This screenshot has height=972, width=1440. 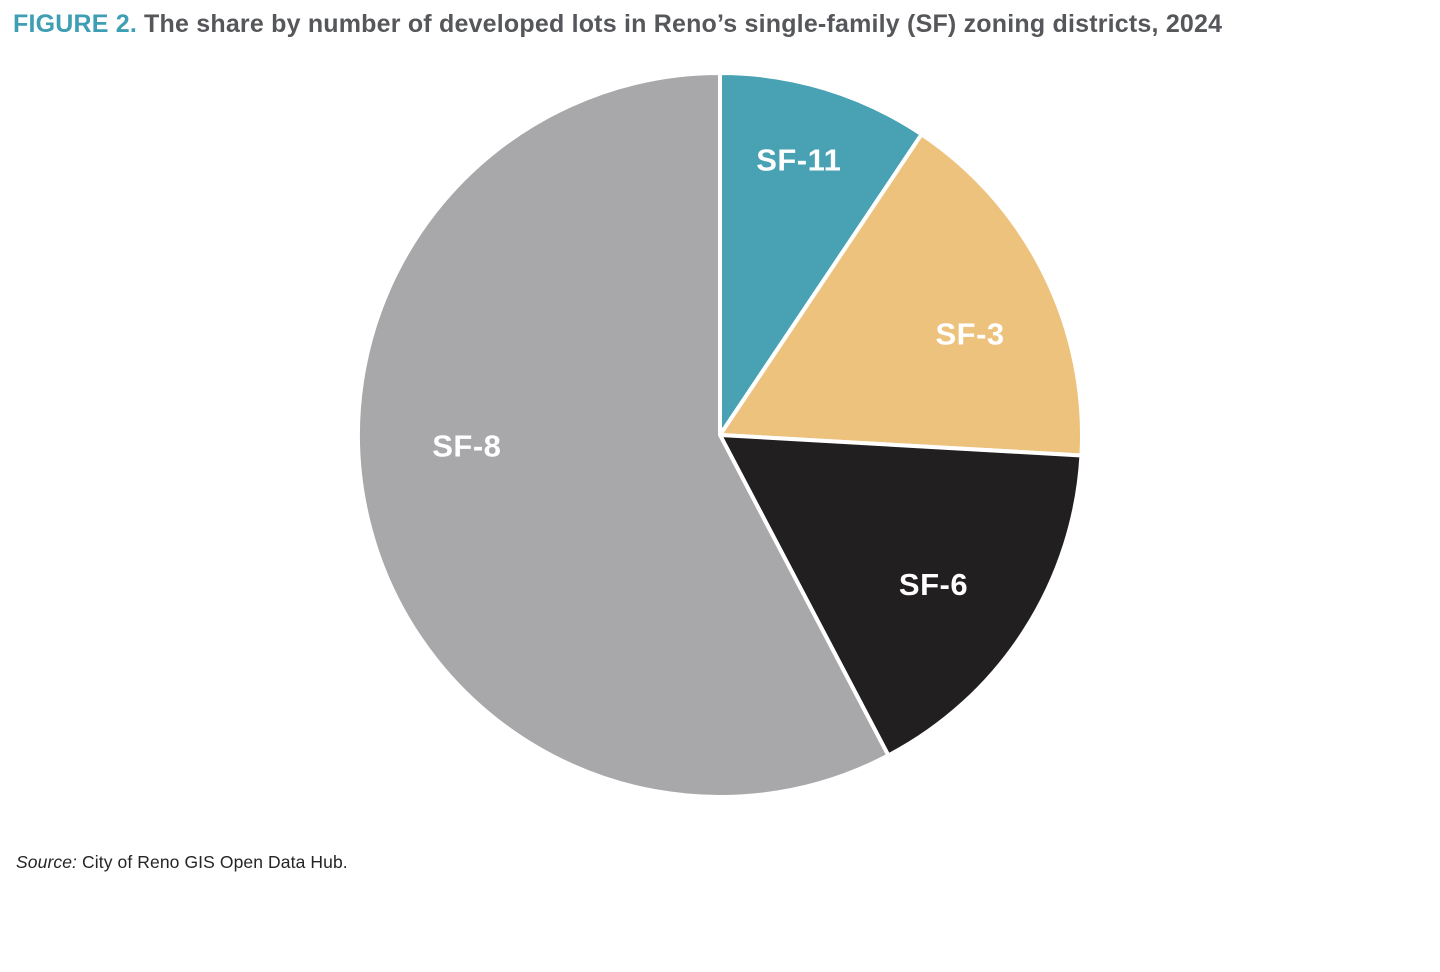 I want to click on slice-label-sf-8: SF-8, so click(x=466, y=446).